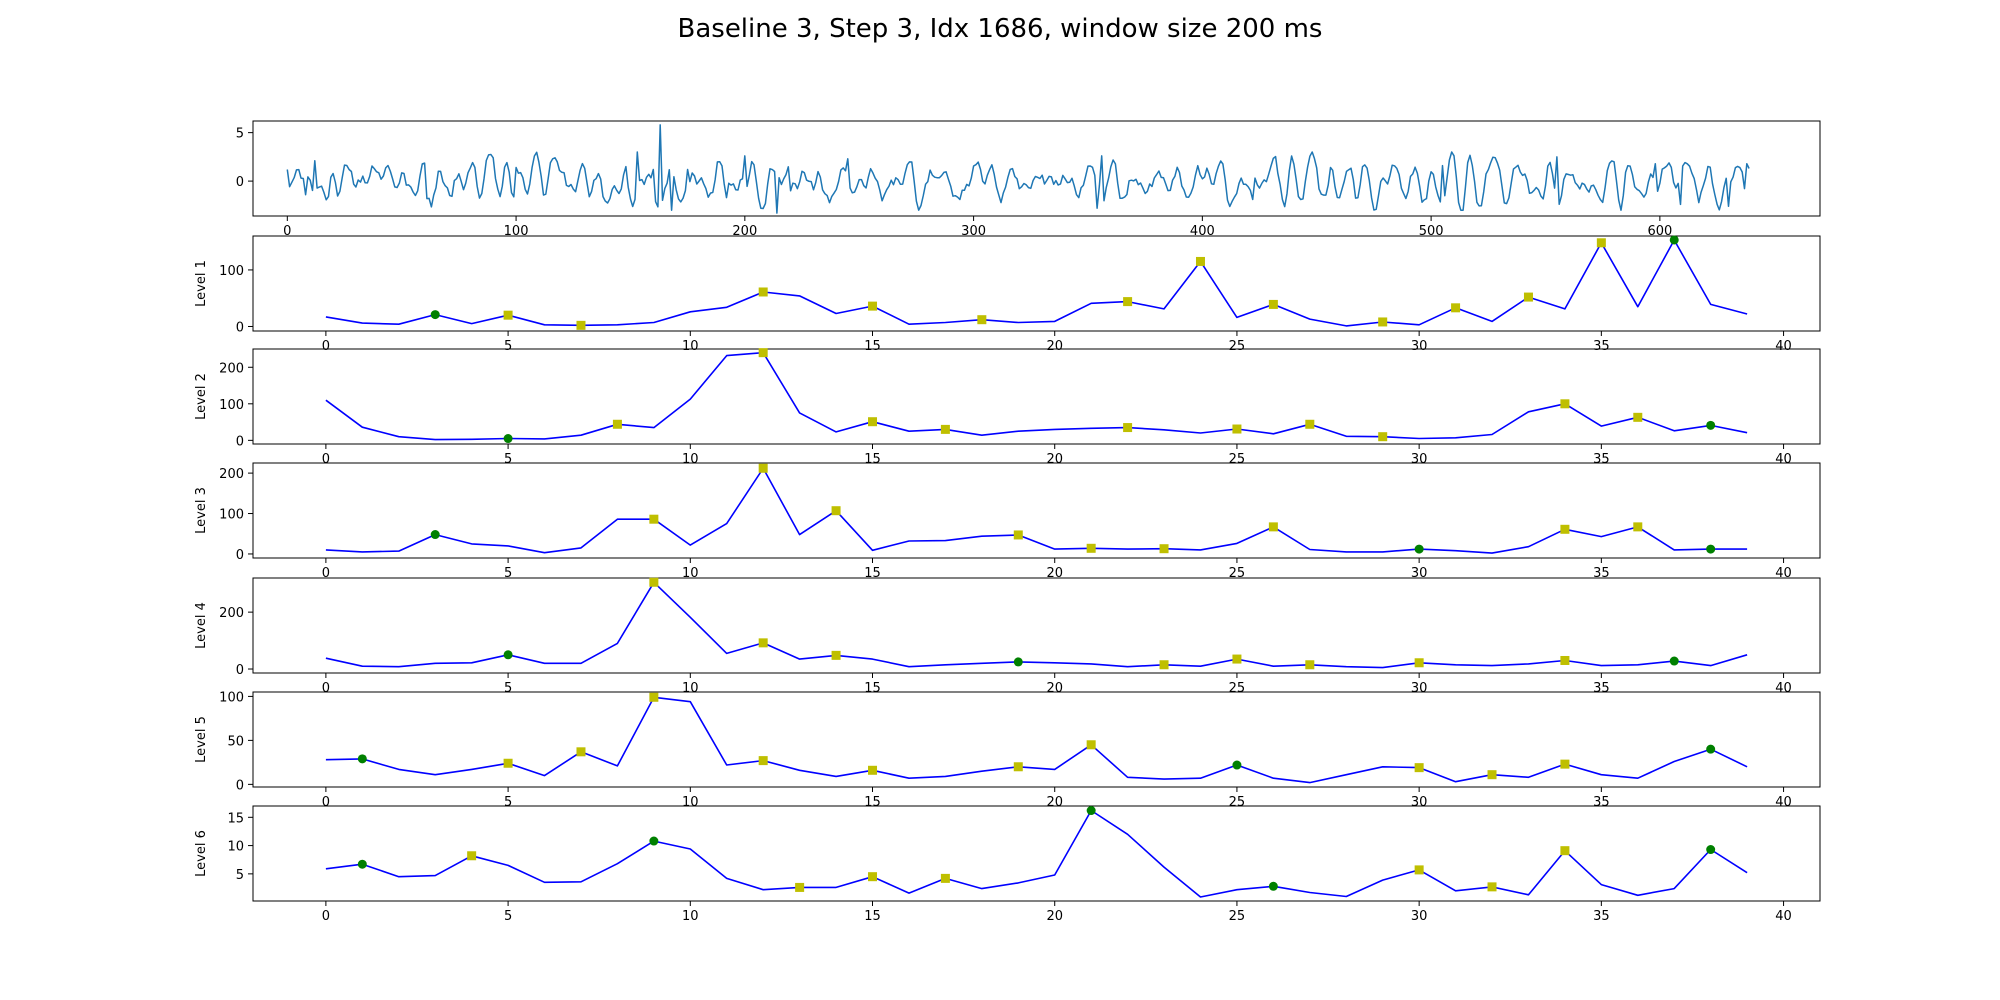 The image size is (2000, 1000). Describe the element at coordinates (1202, 231) in the screenshot. I see `x-tick-label: 400` at that location.